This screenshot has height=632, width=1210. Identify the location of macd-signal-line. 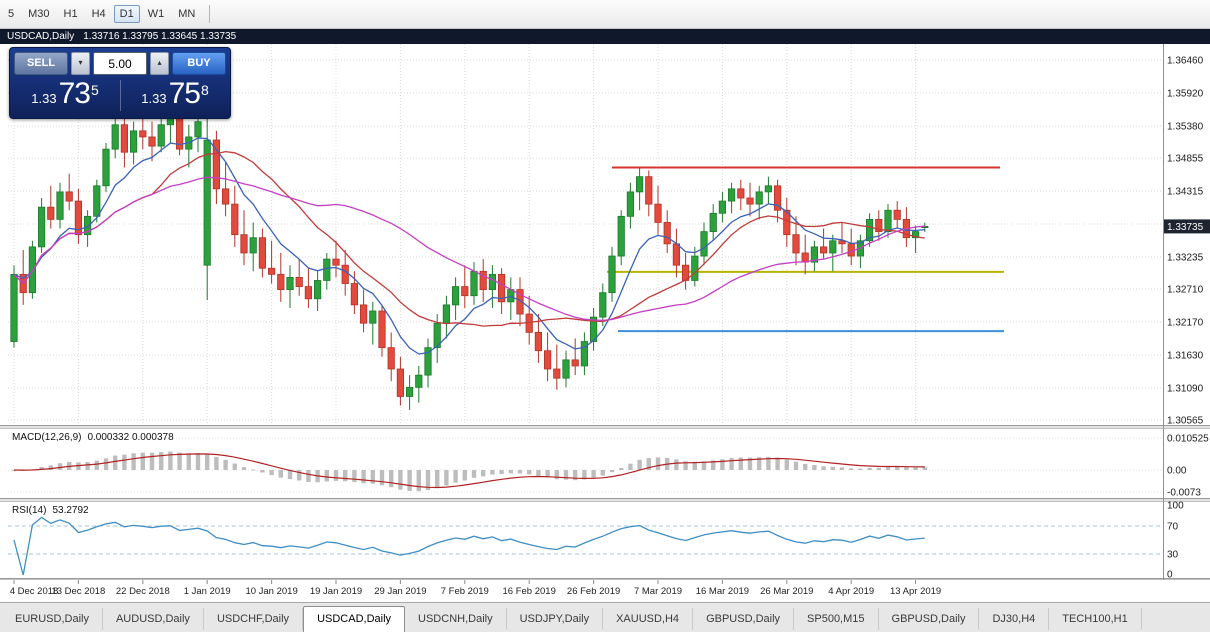
(469, 471).